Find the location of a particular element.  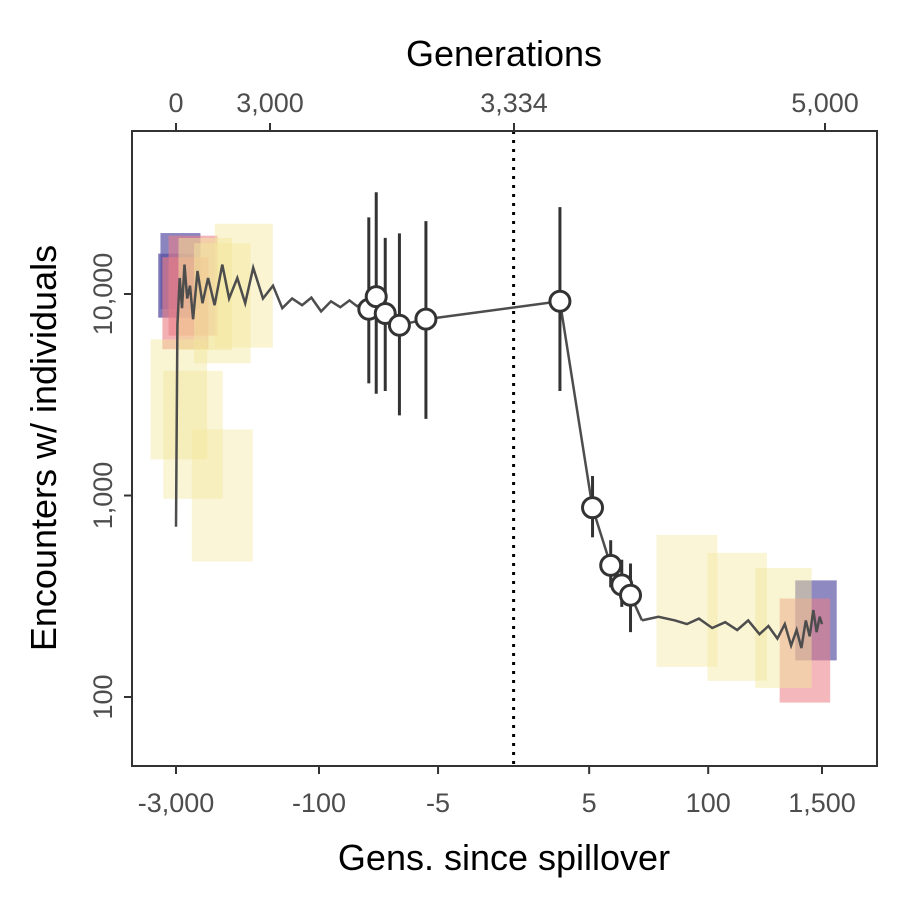

top-axis: 0 3,000 3,334 5,000 is located at coordinates (513, 109).